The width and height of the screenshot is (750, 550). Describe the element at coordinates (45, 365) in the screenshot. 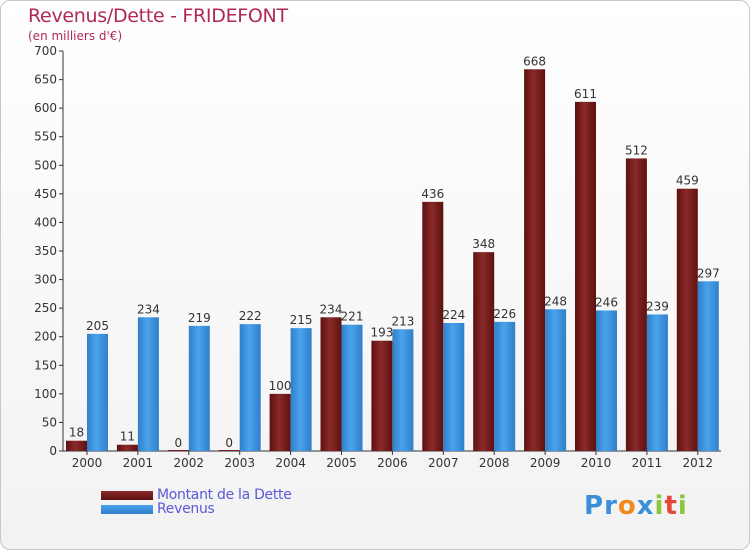

I see `y-tick-label: 150` at that location.